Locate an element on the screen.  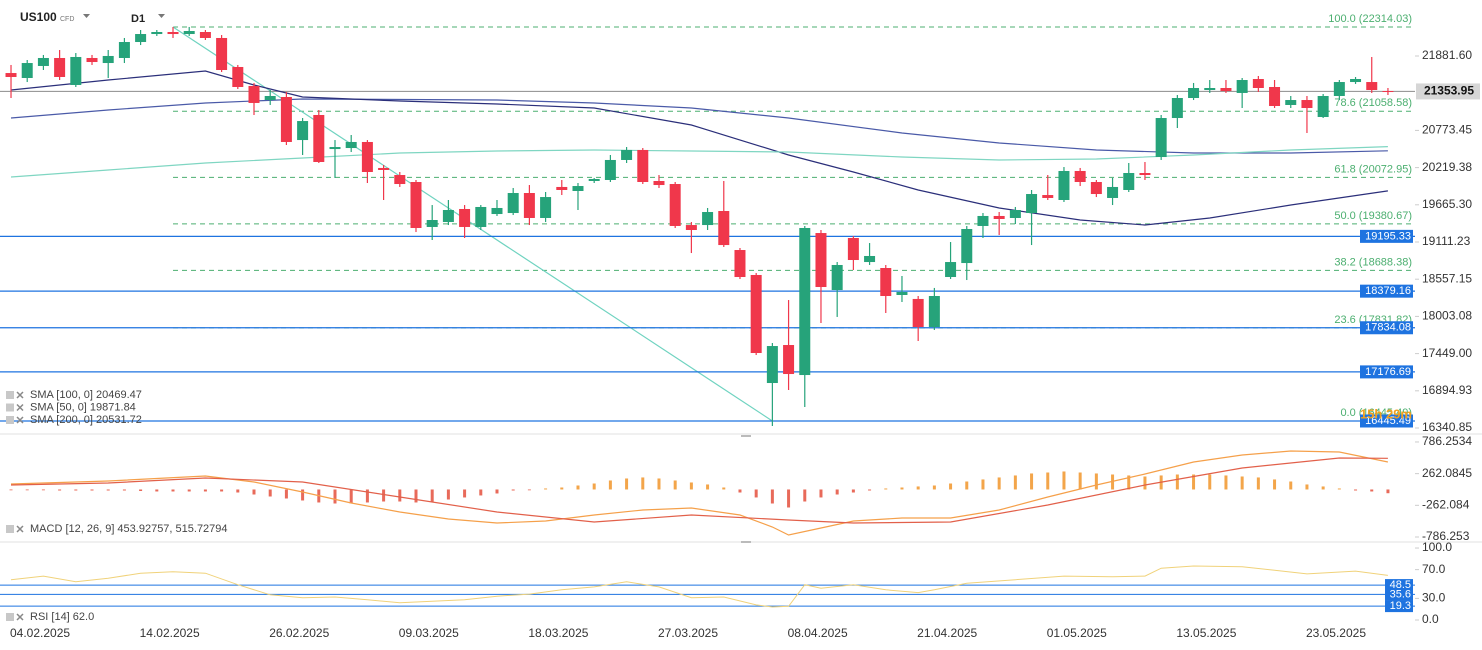
y-tick-label: 16340.85 is located at coordinates (1447, 427).